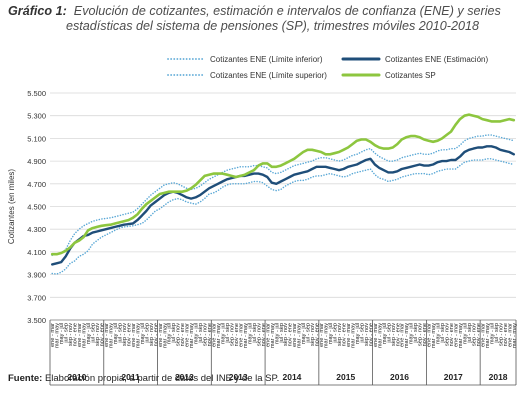 The height and width of the screenshot is (414, 531). I want to click on year-label: 2010, so click(76, 377).